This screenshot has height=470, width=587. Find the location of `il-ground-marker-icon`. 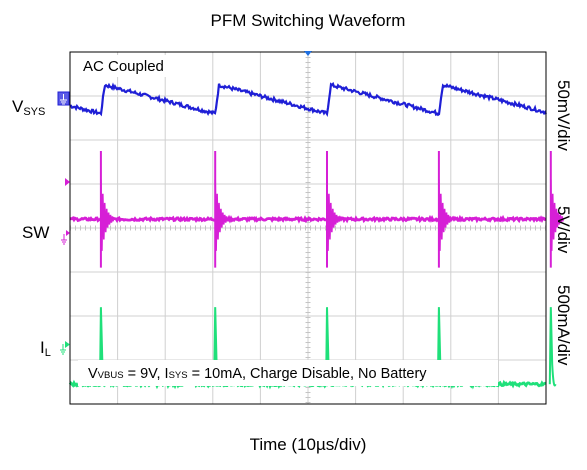

il-ground-marker-icon is located at coordinates (65, 348).